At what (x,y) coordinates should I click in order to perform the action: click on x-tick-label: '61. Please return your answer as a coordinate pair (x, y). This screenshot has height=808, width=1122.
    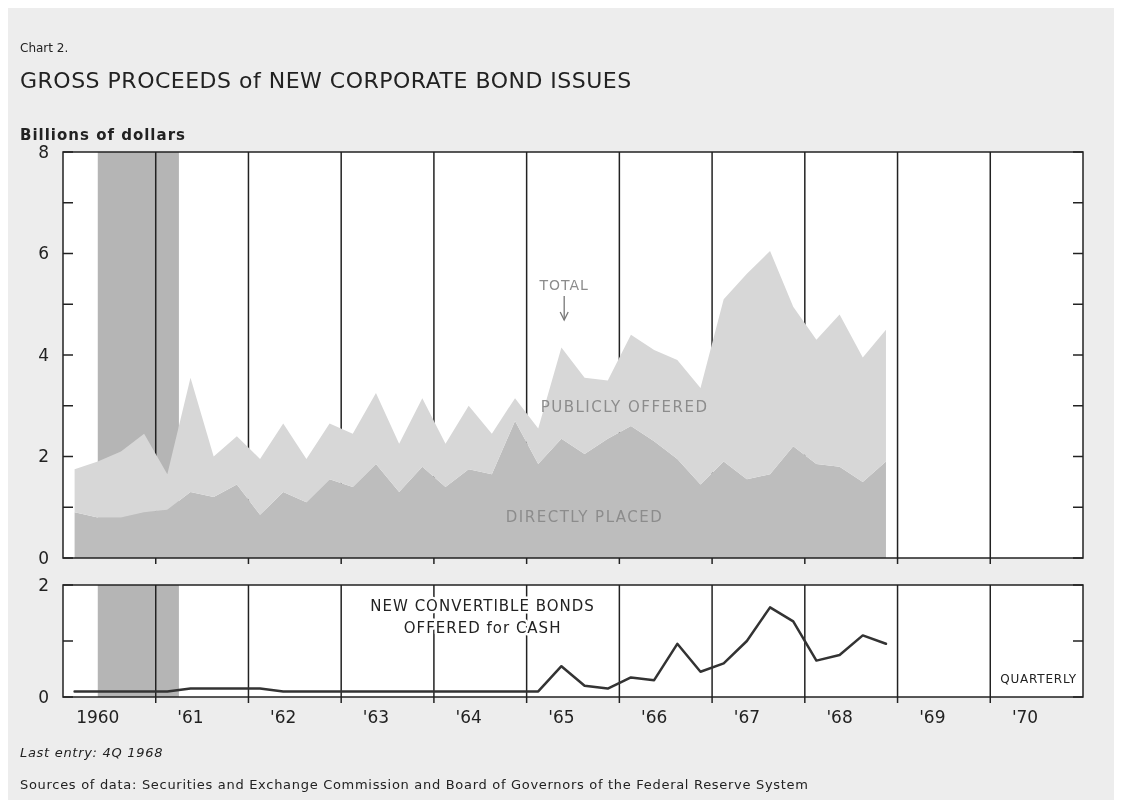
    Looking at the image, I should click on (190, 717).